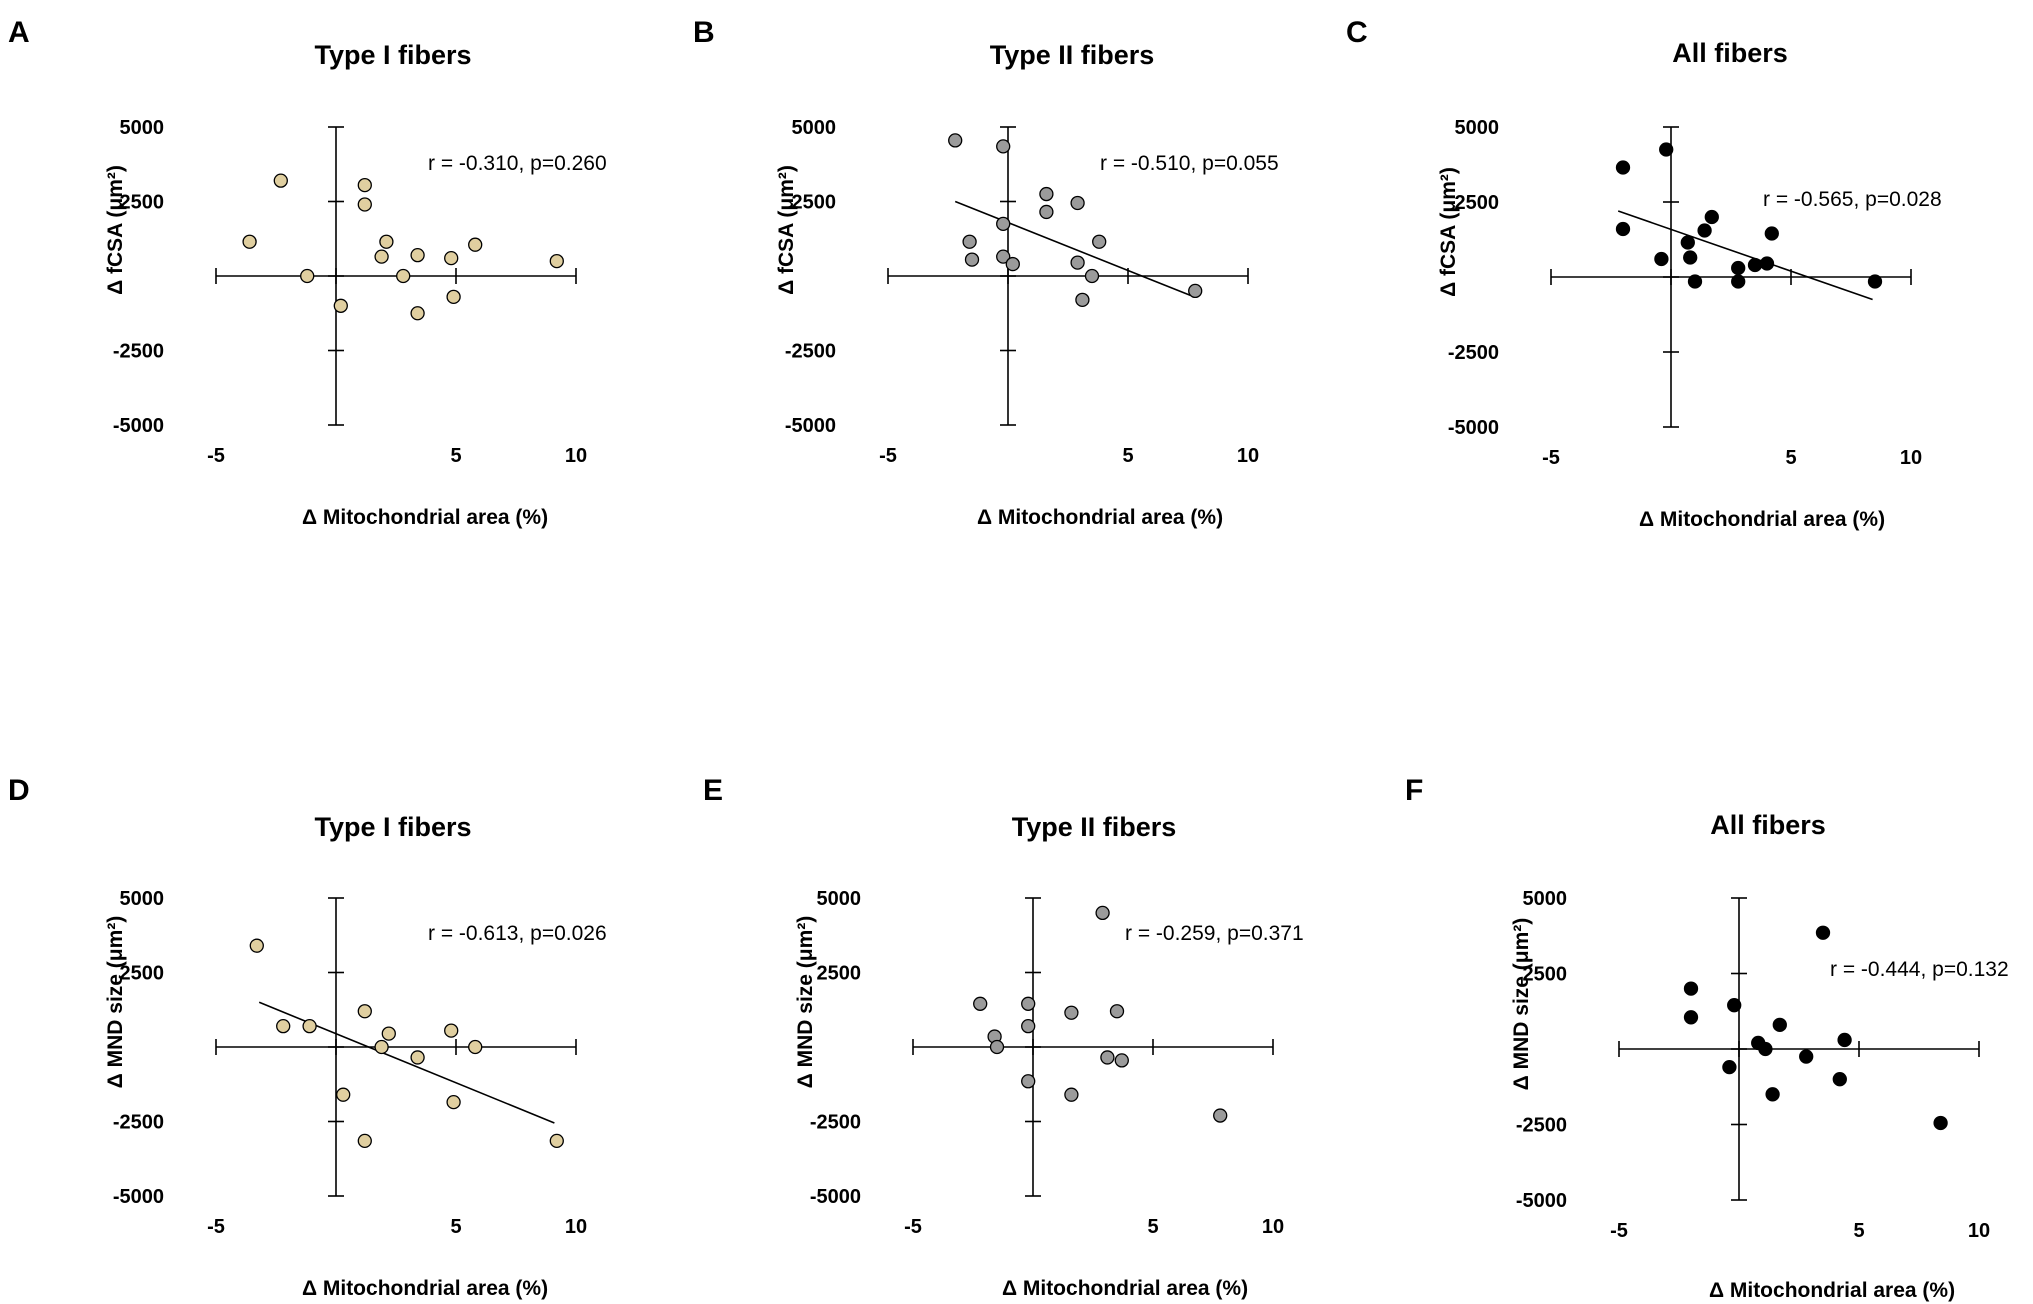  I want to click on panel-letter: A, so click(19, 32).